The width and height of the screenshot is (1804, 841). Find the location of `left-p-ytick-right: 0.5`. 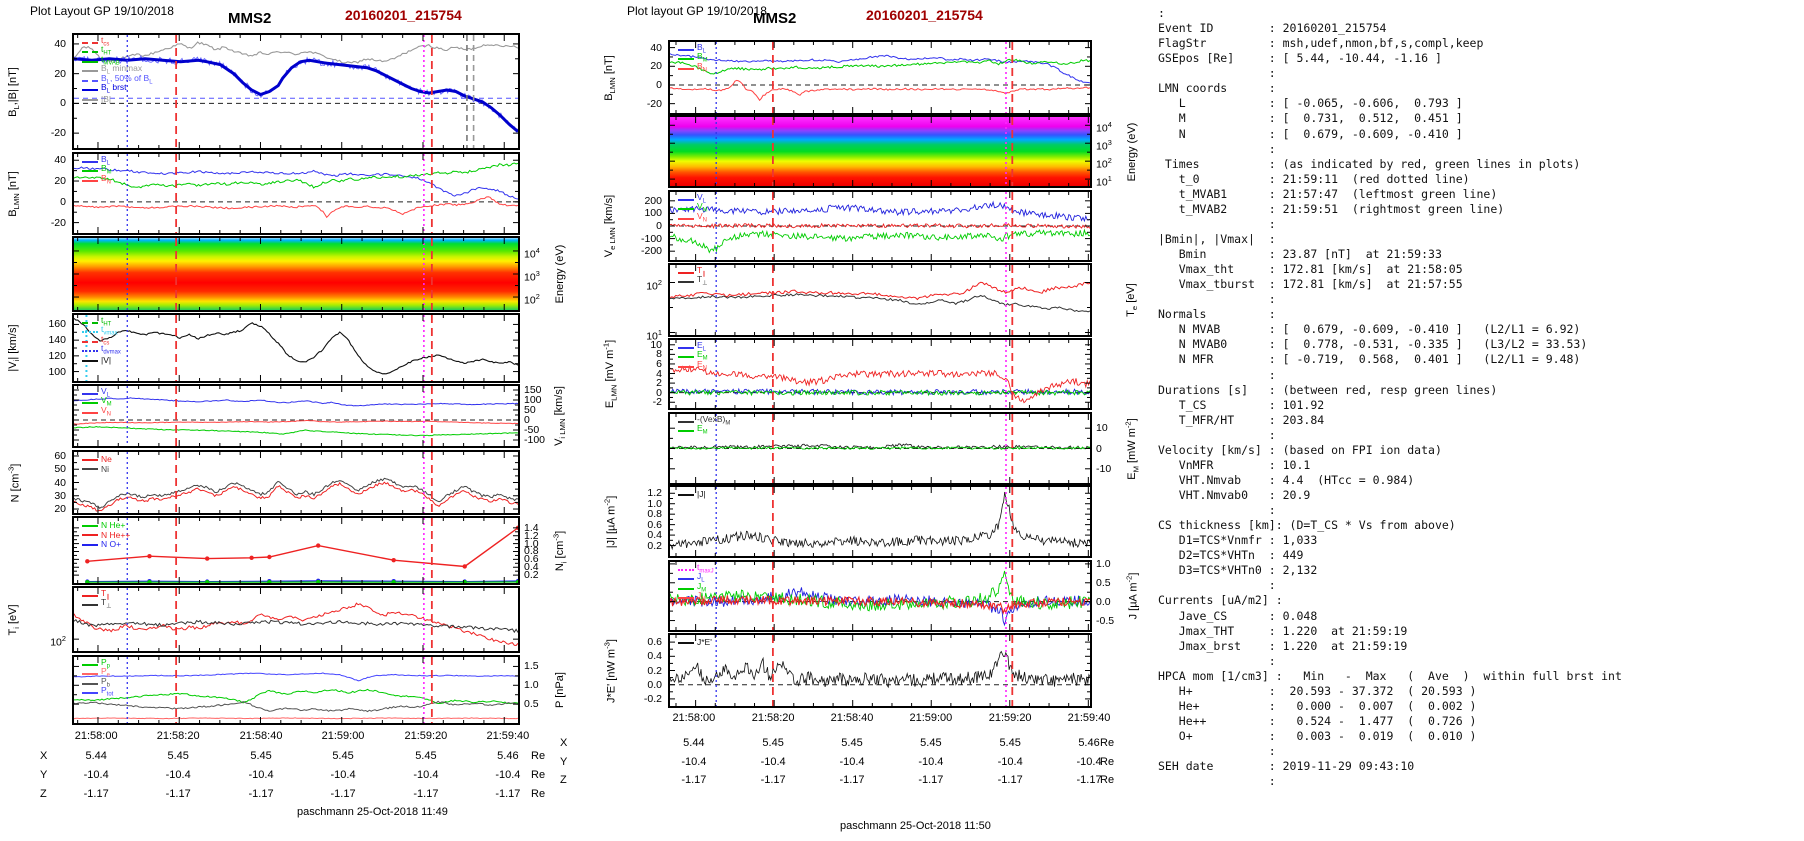

left-p-ytick-right: 0.5 is located at coordinates (531, 704).